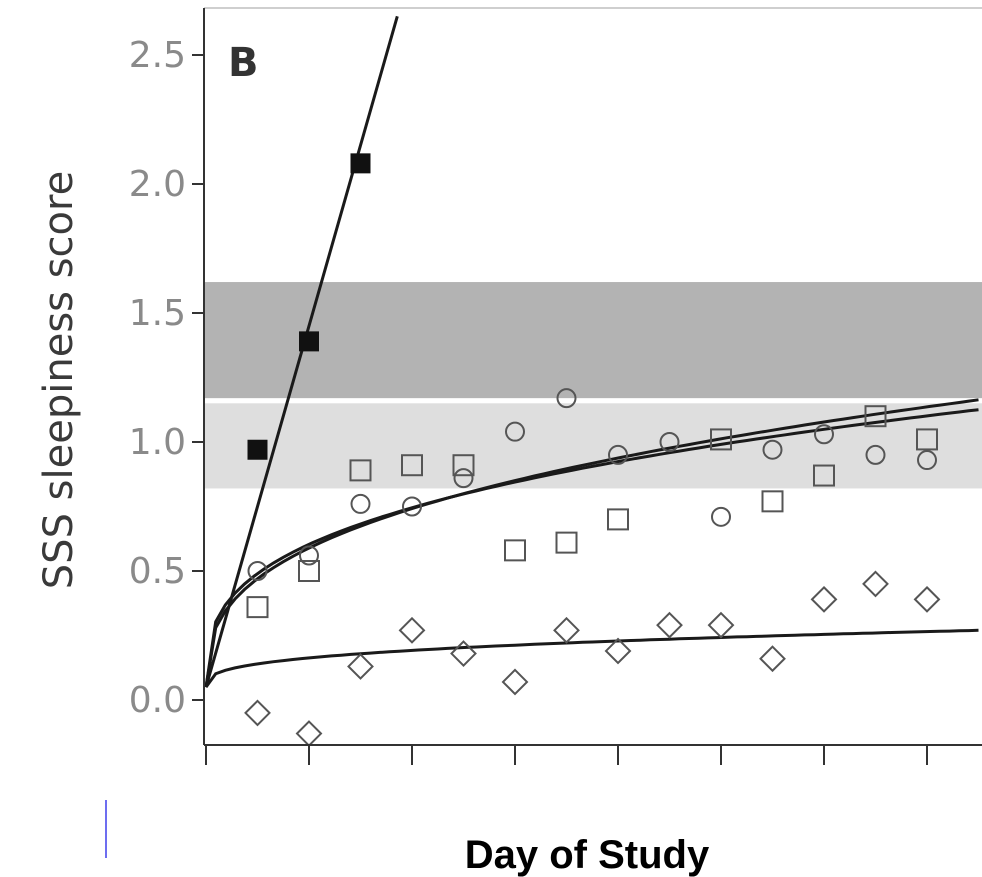 This screenshot has height=877, width=982. I want to click on y-tick-label: 0.5, so click(157, 571).